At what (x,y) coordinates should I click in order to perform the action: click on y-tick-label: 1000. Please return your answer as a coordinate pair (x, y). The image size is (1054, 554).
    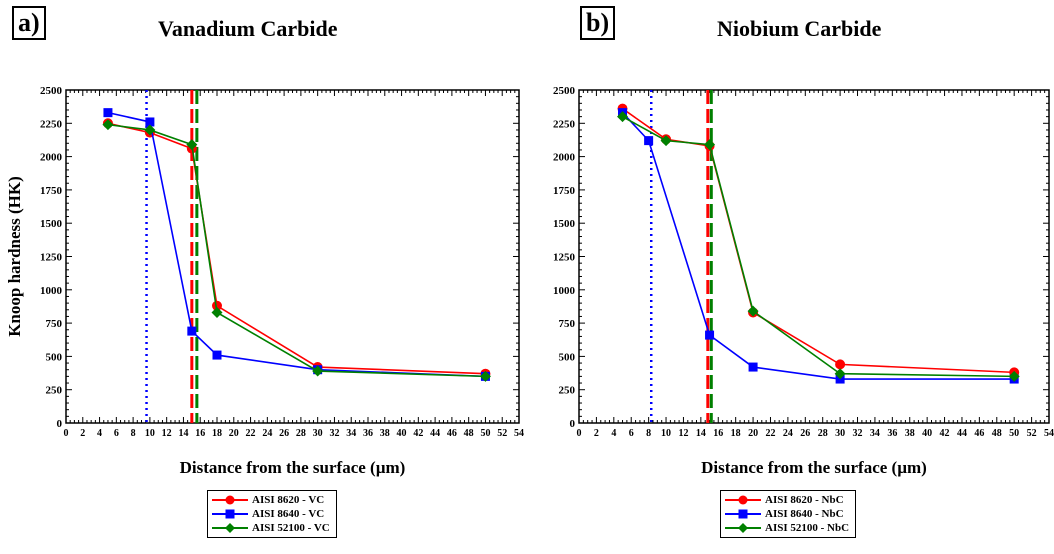
    Looking at the image, I should click on (51, 291).